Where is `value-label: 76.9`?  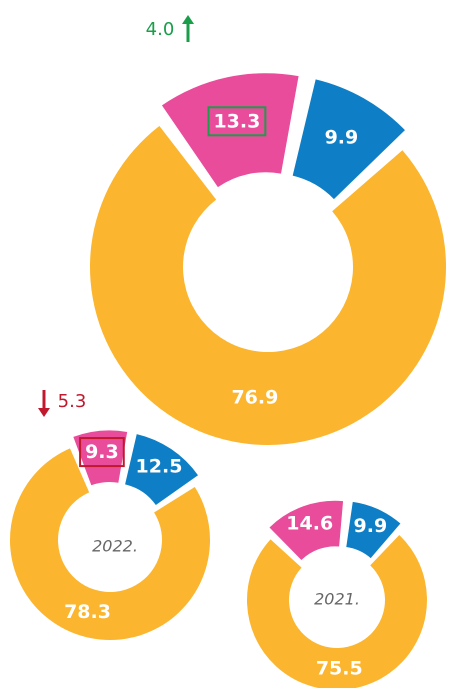 value-label: 76.9 is located at coordinates (254, 397).